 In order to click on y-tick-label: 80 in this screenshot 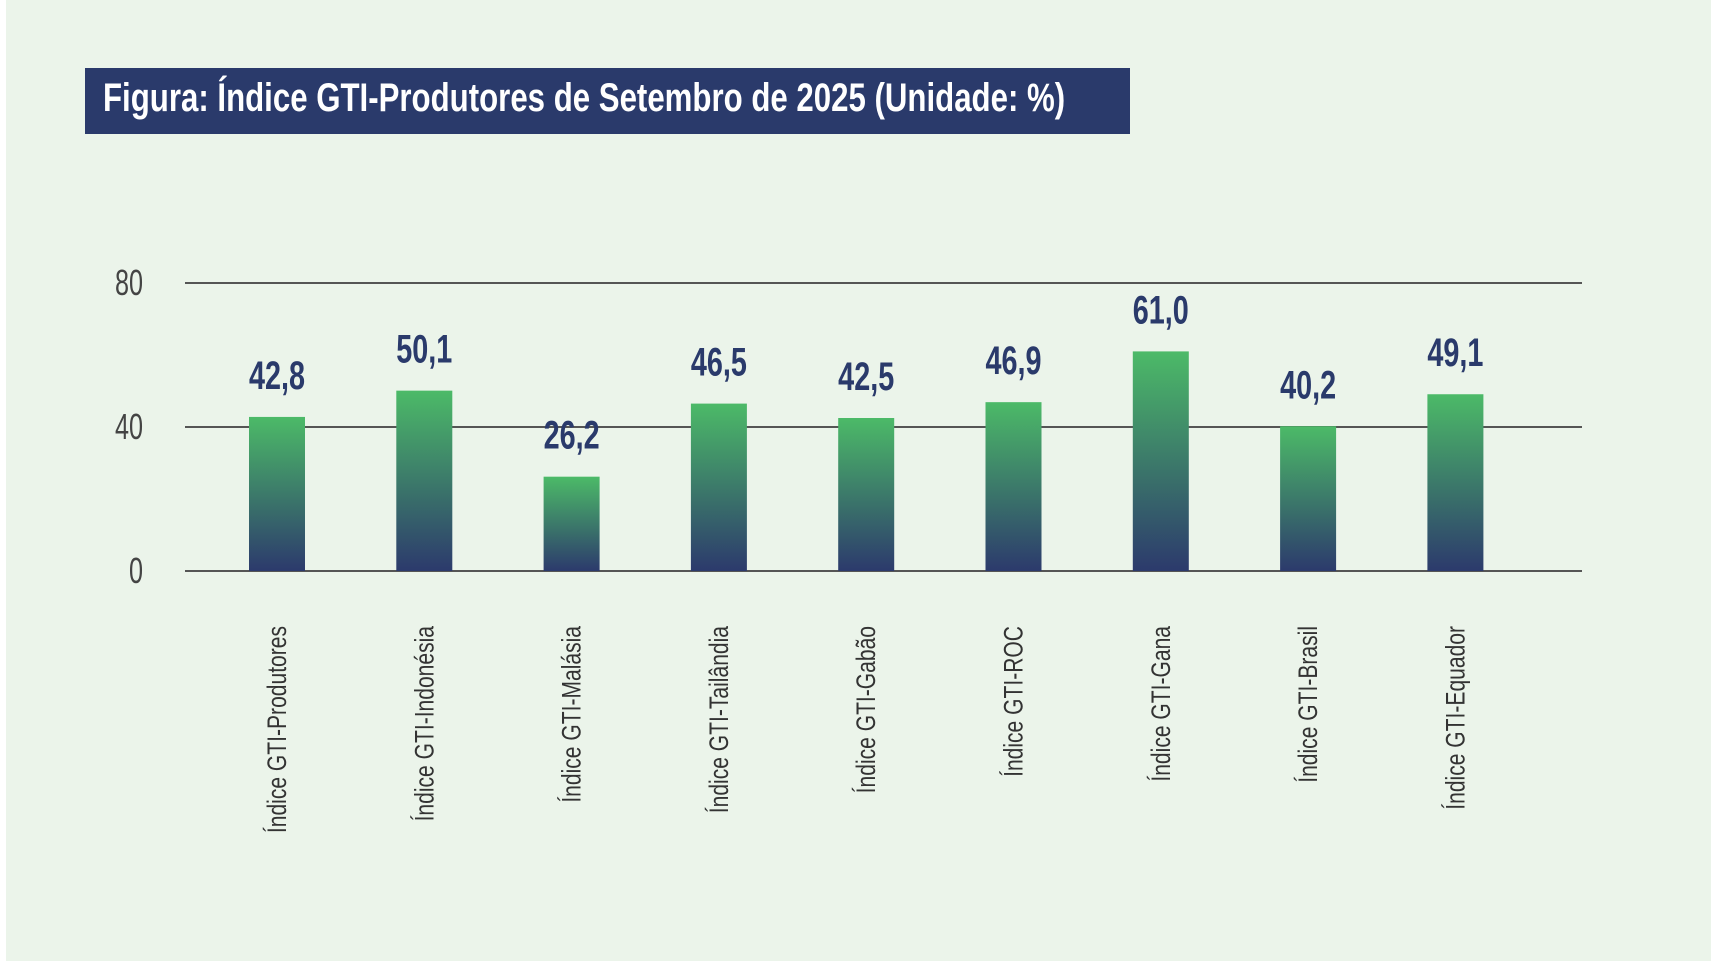, I will do `click(129, 283)`.